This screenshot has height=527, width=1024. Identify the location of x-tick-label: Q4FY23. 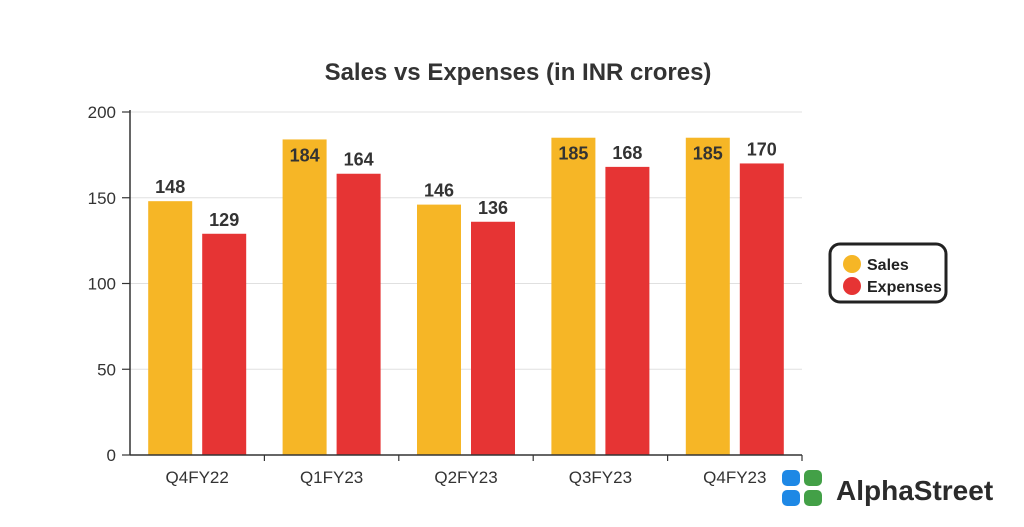
(734, 477).